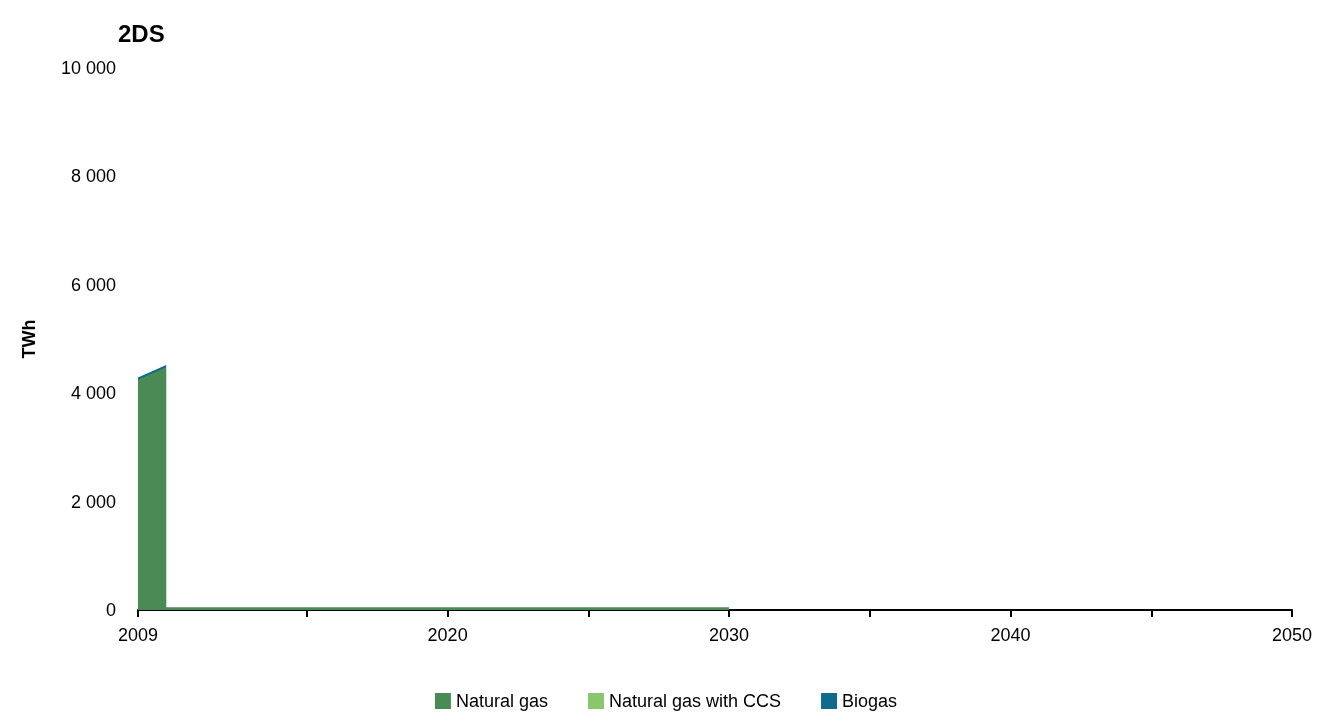  What do you see at coordinates (29, 339) in the screenshot?
I see `y-axis-title: TWh` at bounding box center [29, 339].